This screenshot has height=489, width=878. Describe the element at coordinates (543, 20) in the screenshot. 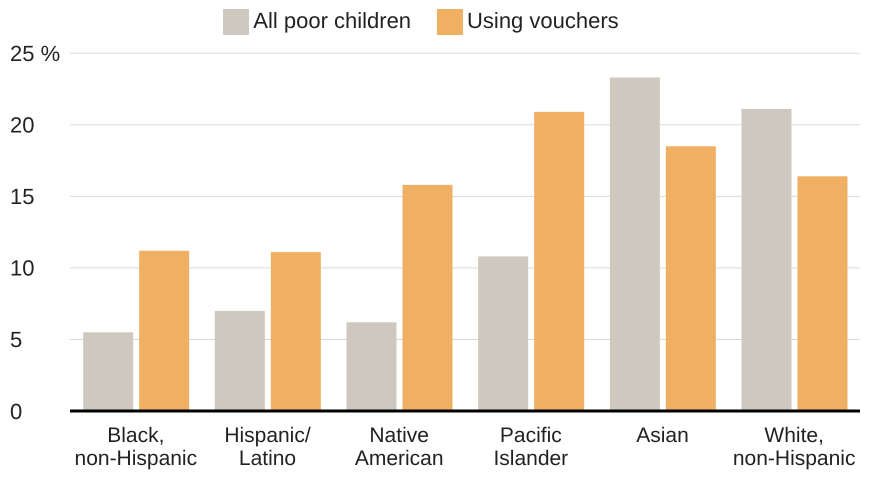

I see `legend-label: Using vouchers` at that location.